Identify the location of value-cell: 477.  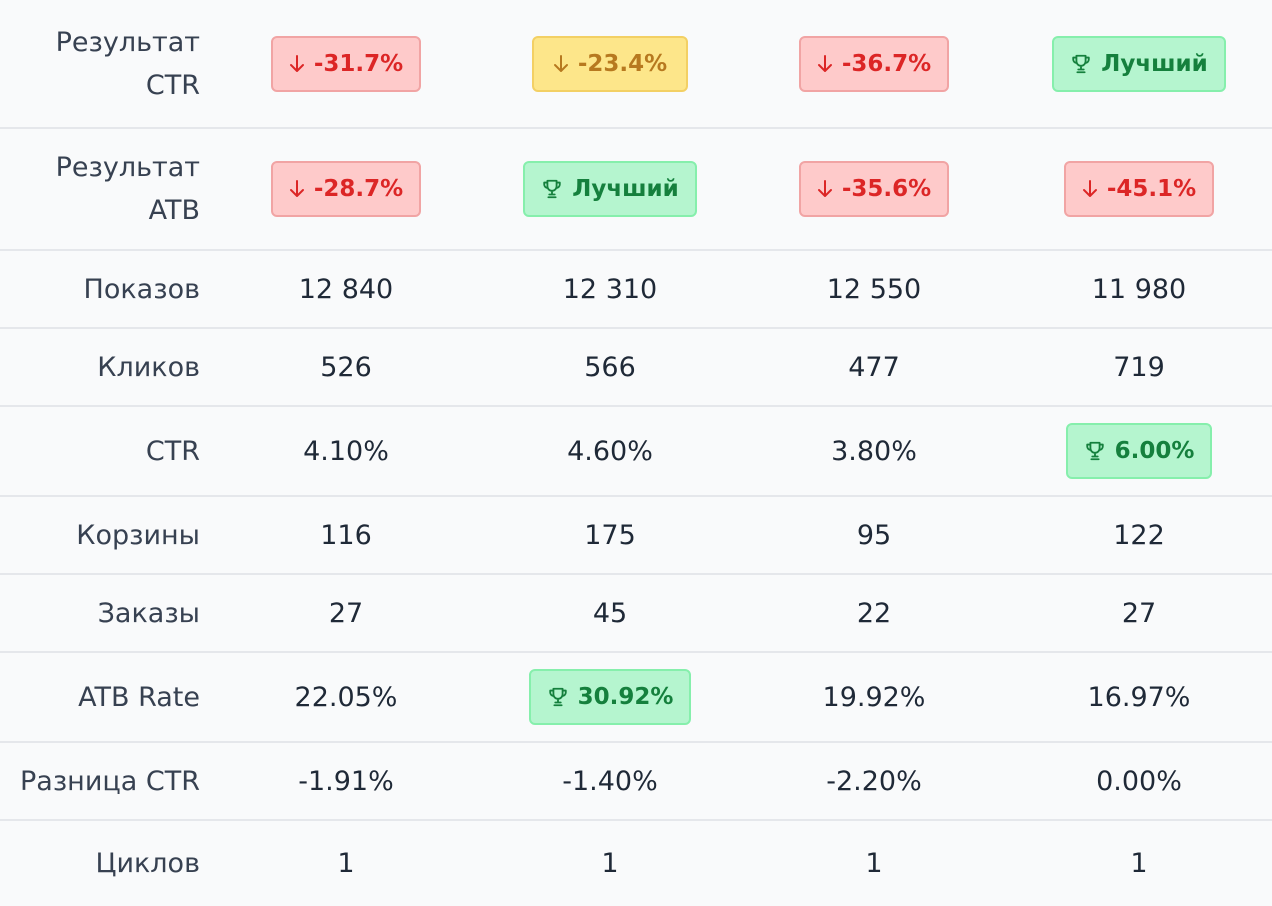
(874, 367).